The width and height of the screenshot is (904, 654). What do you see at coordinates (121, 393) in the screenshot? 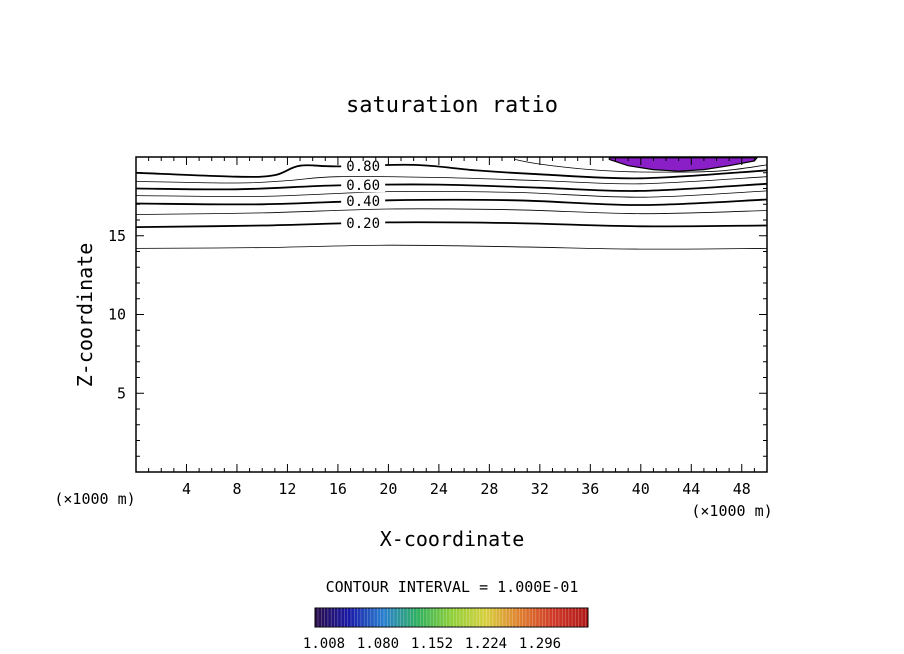
I see `y-tick-label: 5` at bounding box center [121, 393].